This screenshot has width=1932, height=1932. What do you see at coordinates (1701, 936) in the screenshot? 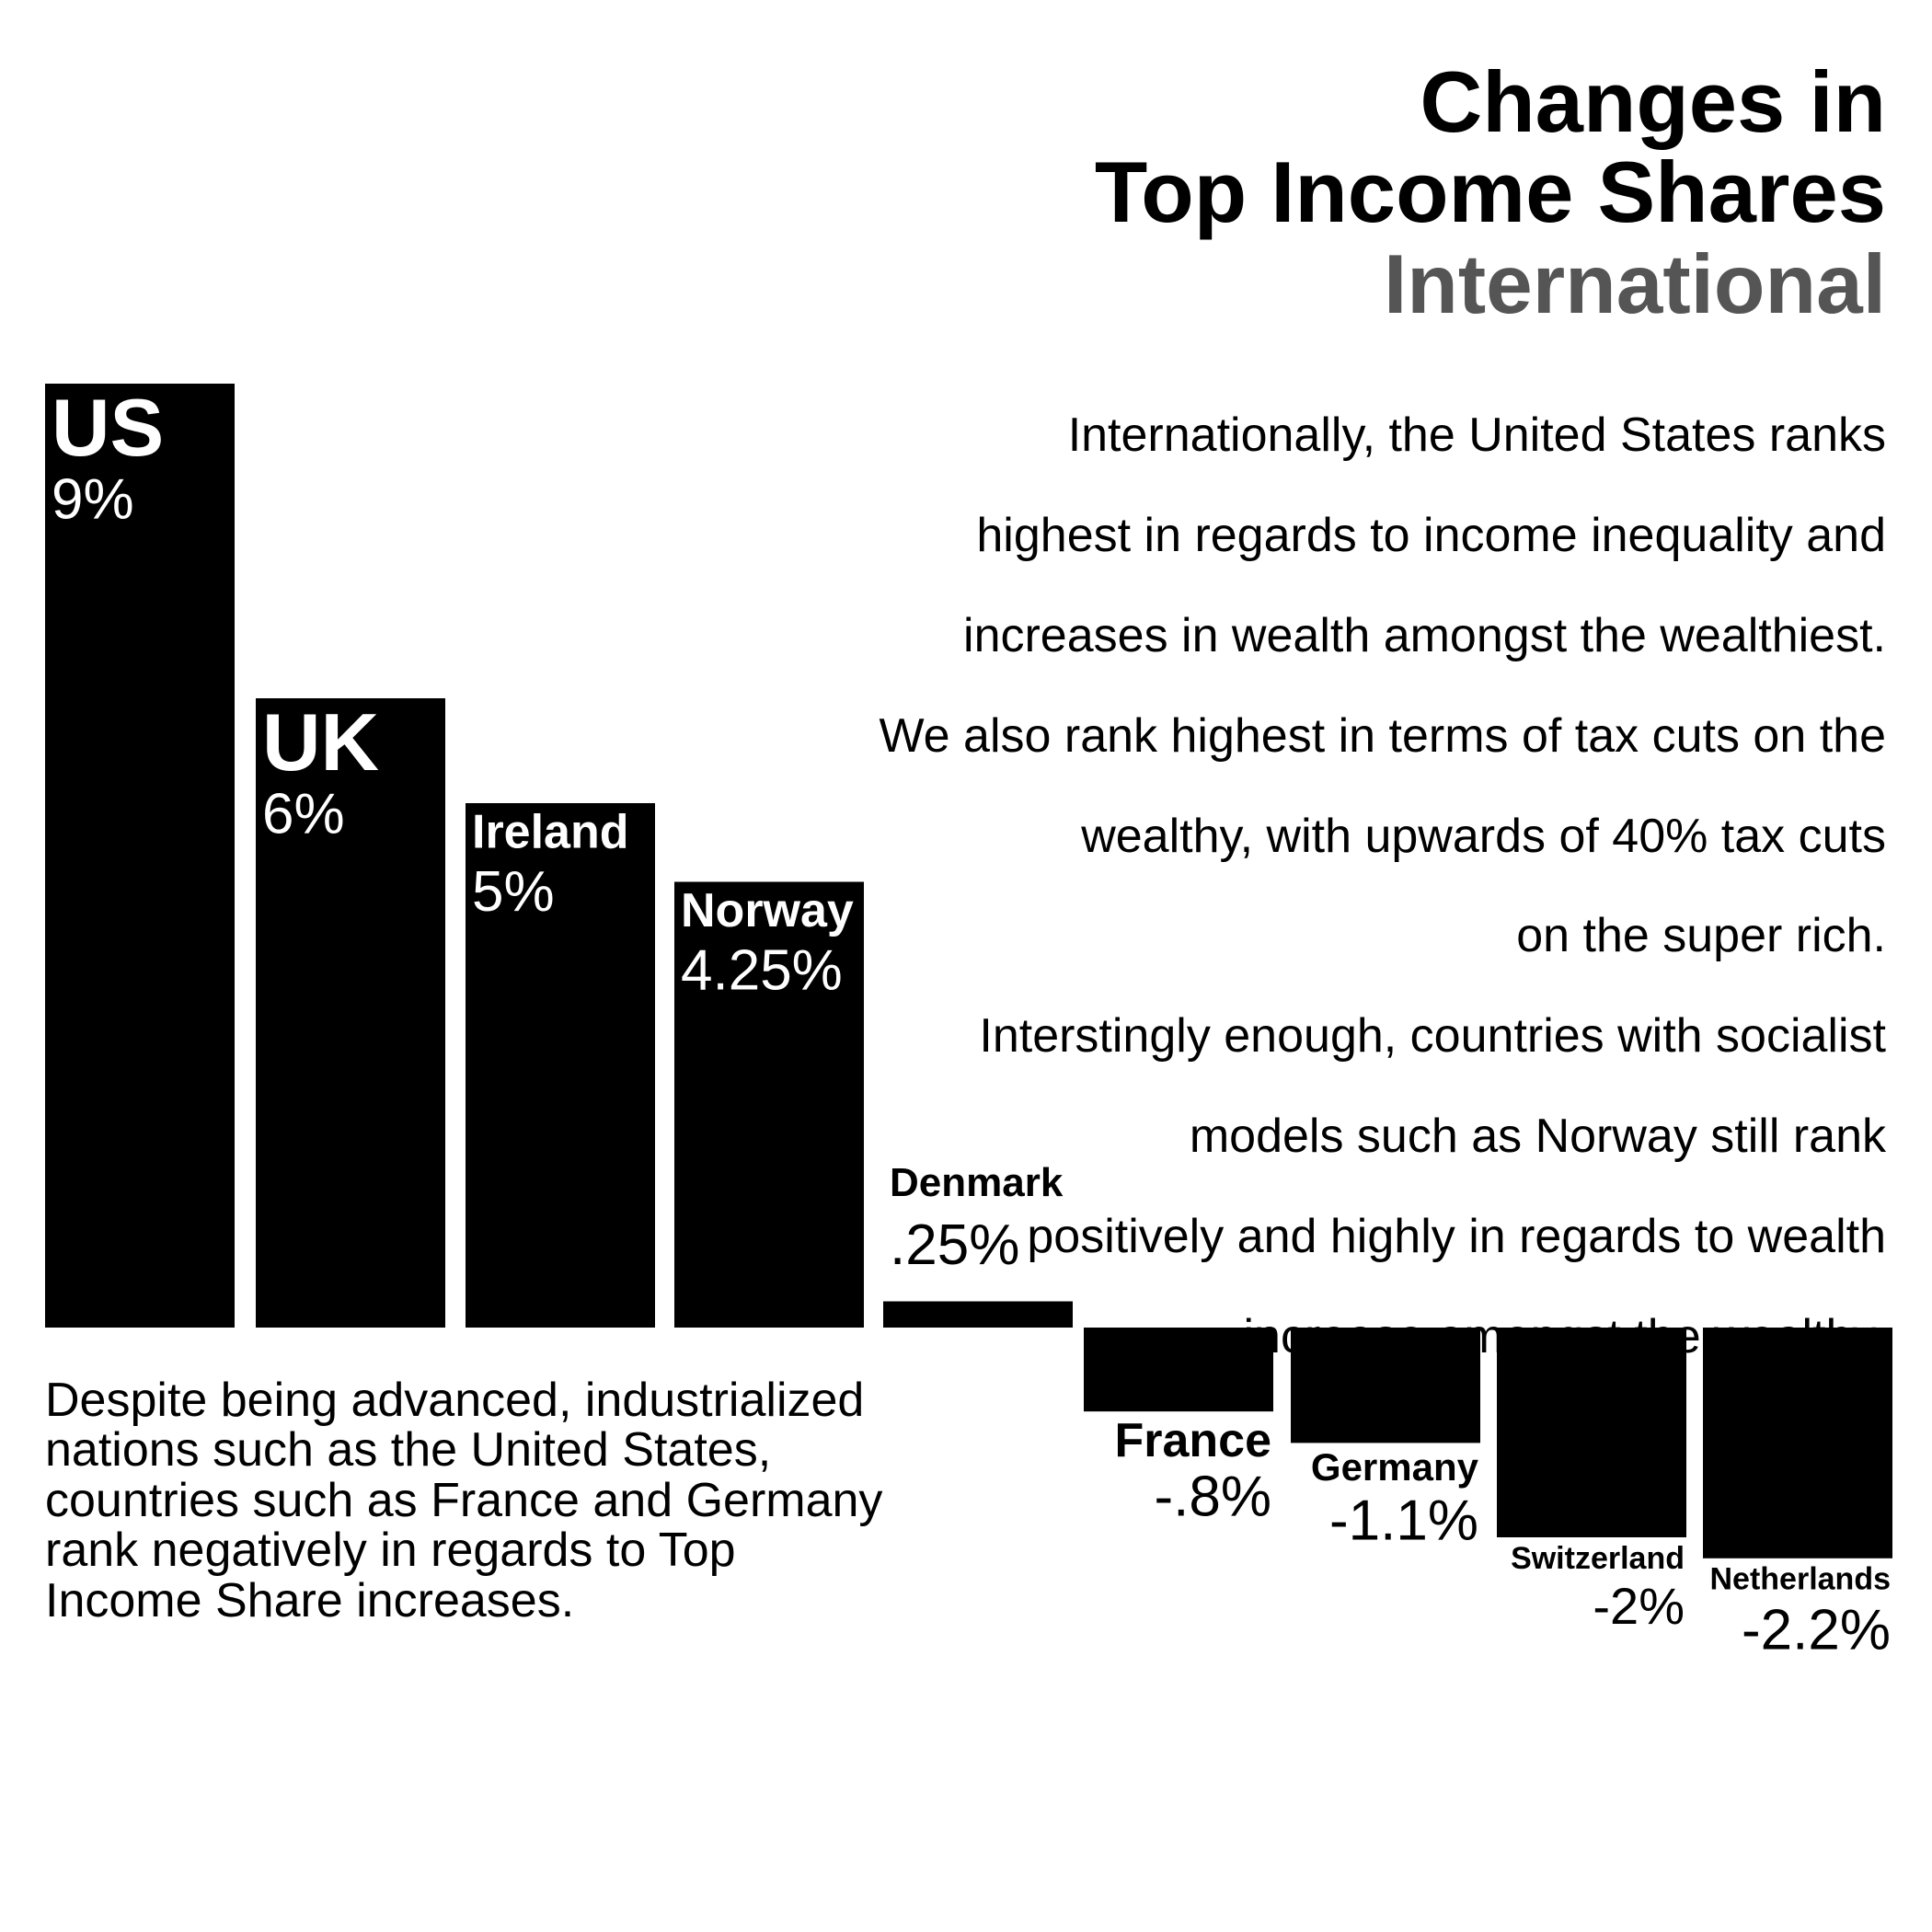
I see `description-top-line: on the super rich.` at bounding box center [1701, 936].